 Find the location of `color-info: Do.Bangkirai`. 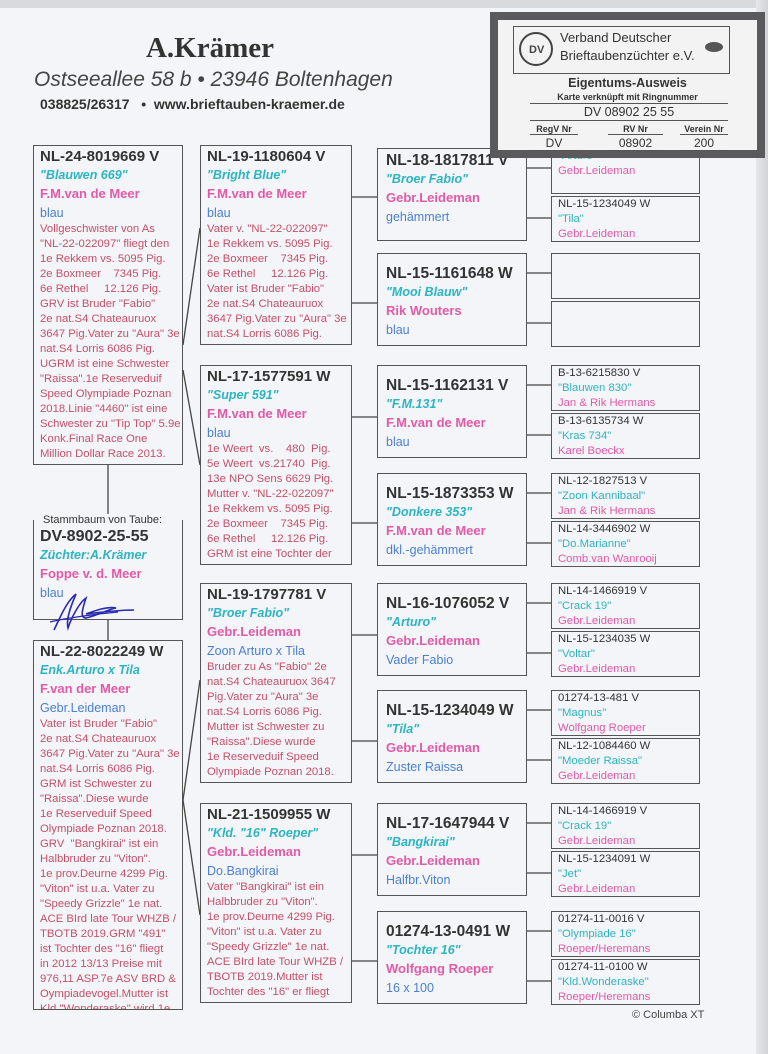

color-info: Do.Bangkirai is located at coordinates (243, 871).